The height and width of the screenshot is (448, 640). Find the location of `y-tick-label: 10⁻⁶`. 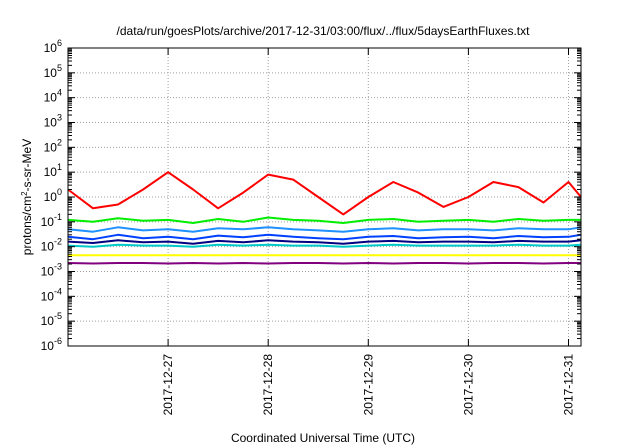

y-tick-label: 10⁻⁶ is located at coordinates (51, 344).